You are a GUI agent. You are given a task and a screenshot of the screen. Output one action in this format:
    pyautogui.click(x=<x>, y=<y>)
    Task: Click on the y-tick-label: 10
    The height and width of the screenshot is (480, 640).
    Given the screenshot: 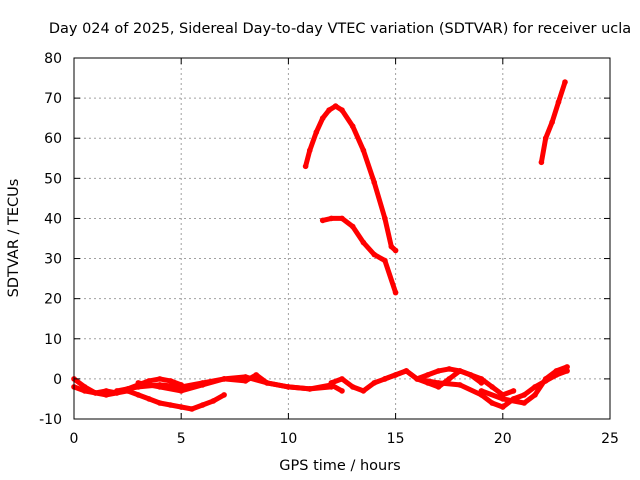 What is the action you would take?
    pyautogui.click(x=53, y=340)
    